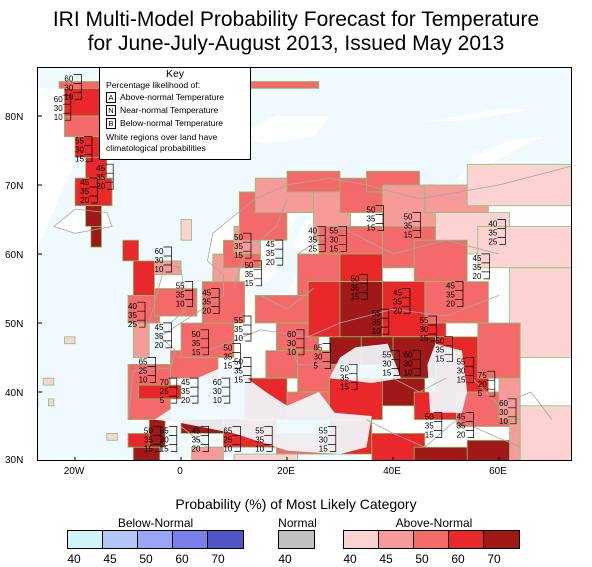 The width and height of the screenshot is (592, 567). What do you see at coordinates (169, 110) in the screenshot?
I see `key-label-near: Near-normal Temperature` at bounding box center [169, 110].